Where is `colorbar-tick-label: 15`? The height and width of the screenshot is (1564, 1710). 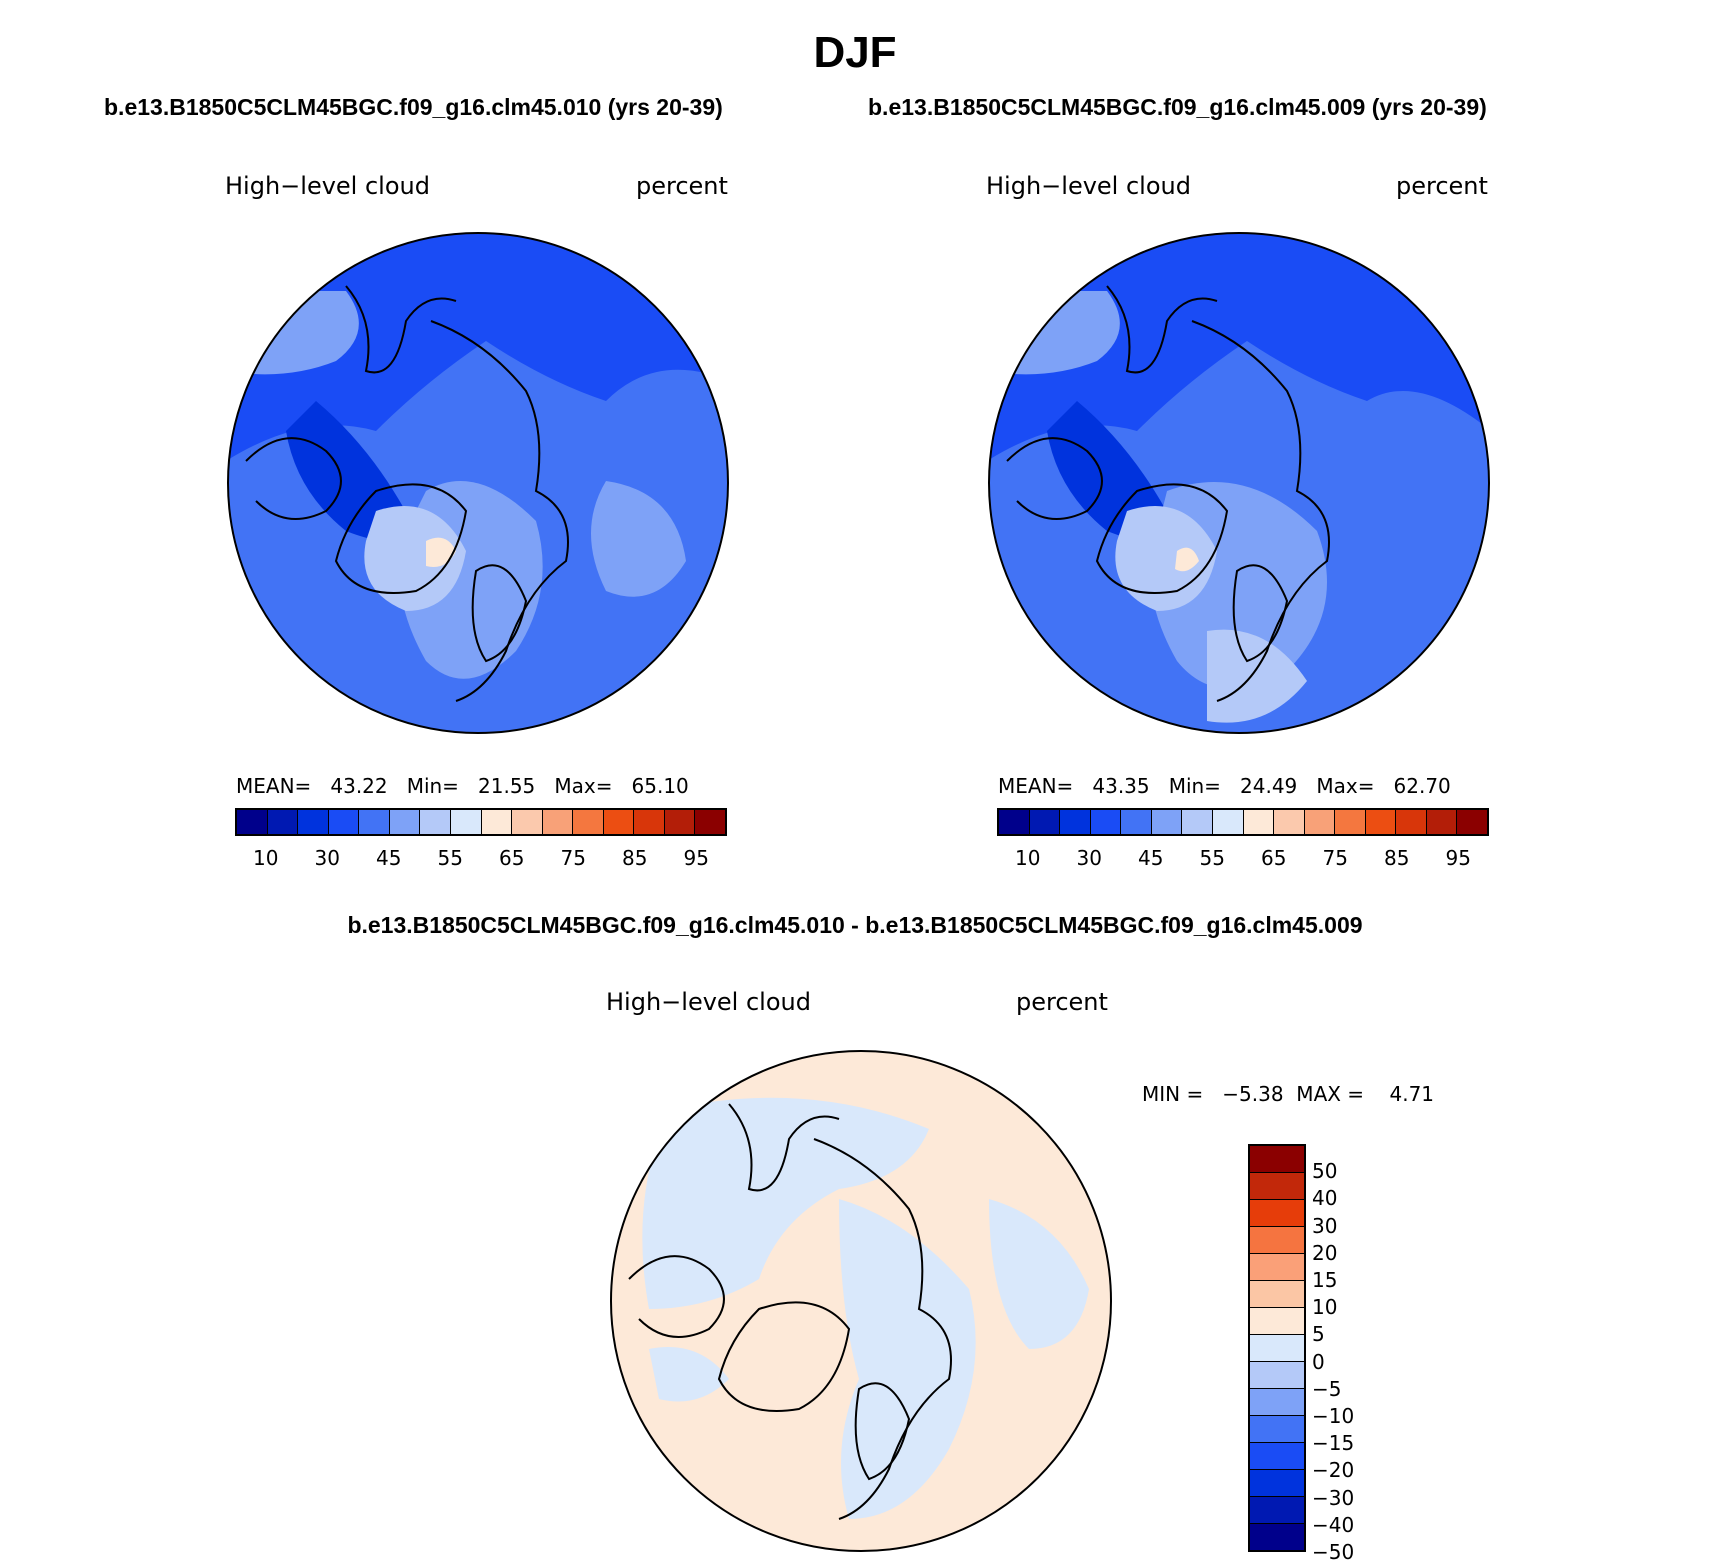 colorbar-tick-label: 15 is located at coordinates (1325, 1280).